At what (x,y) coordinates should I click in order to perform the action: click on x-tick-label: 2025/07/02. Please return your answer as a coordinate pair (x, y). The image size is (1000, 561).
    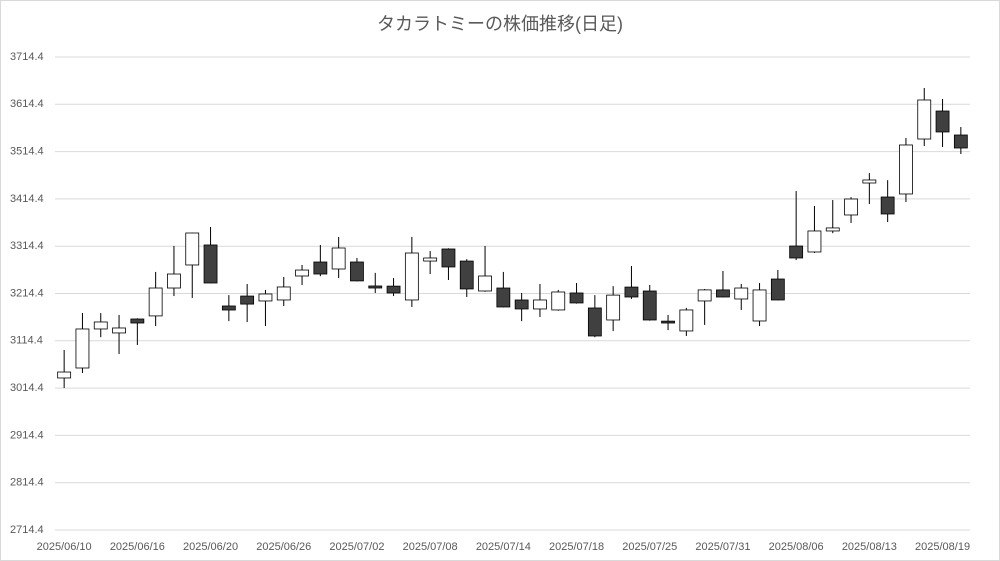
    Looking at the image, I should click on (356, 547).